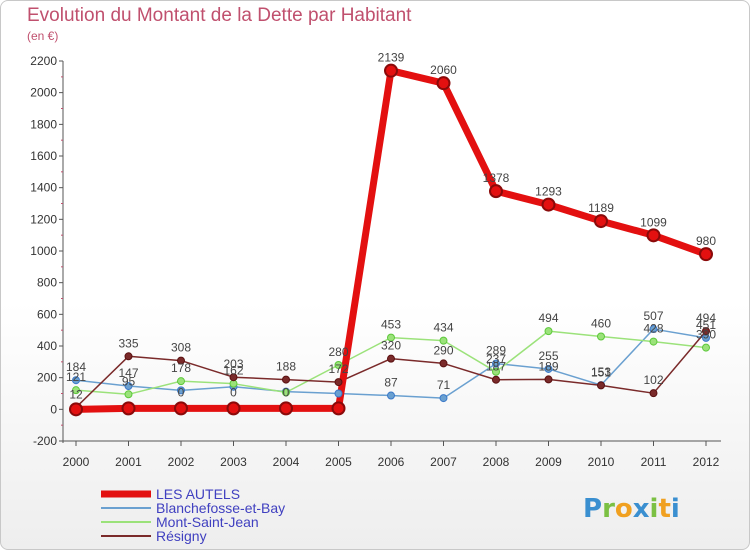 The width and height of the screenshot is (750, 550). Describe the element at coordinates (706, 335) in the screenshot. I see `data-label: 390` at that location.